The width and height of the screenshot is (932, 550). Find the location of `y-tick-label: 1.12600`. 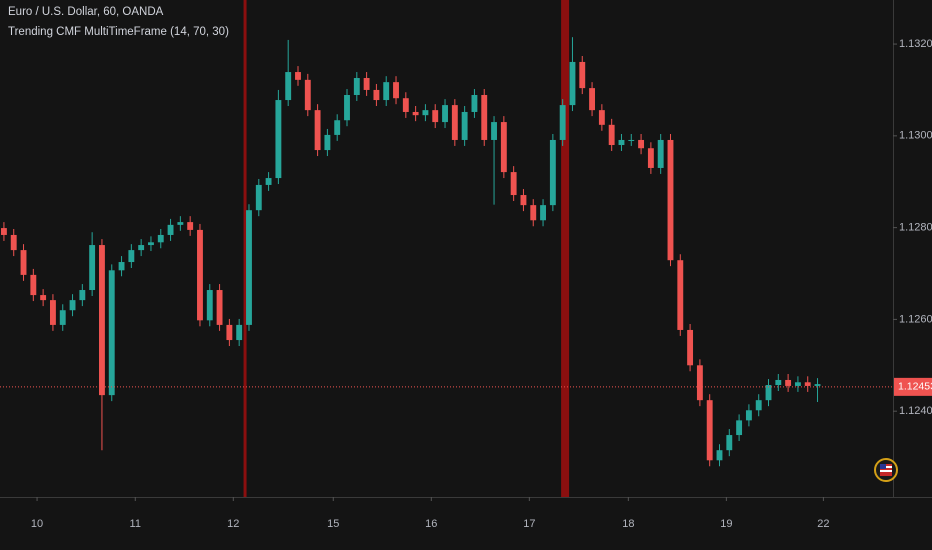

y-tick-label: 1.12600 is located at coordinates (915, 319).